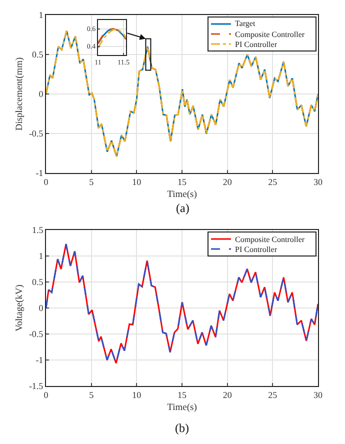 The width and height of the screenshot is (345, 444). Describe the element at coordinates (20, 308) in the screenshot. I see `y-axis-title: Voltage(kV)` at that location.